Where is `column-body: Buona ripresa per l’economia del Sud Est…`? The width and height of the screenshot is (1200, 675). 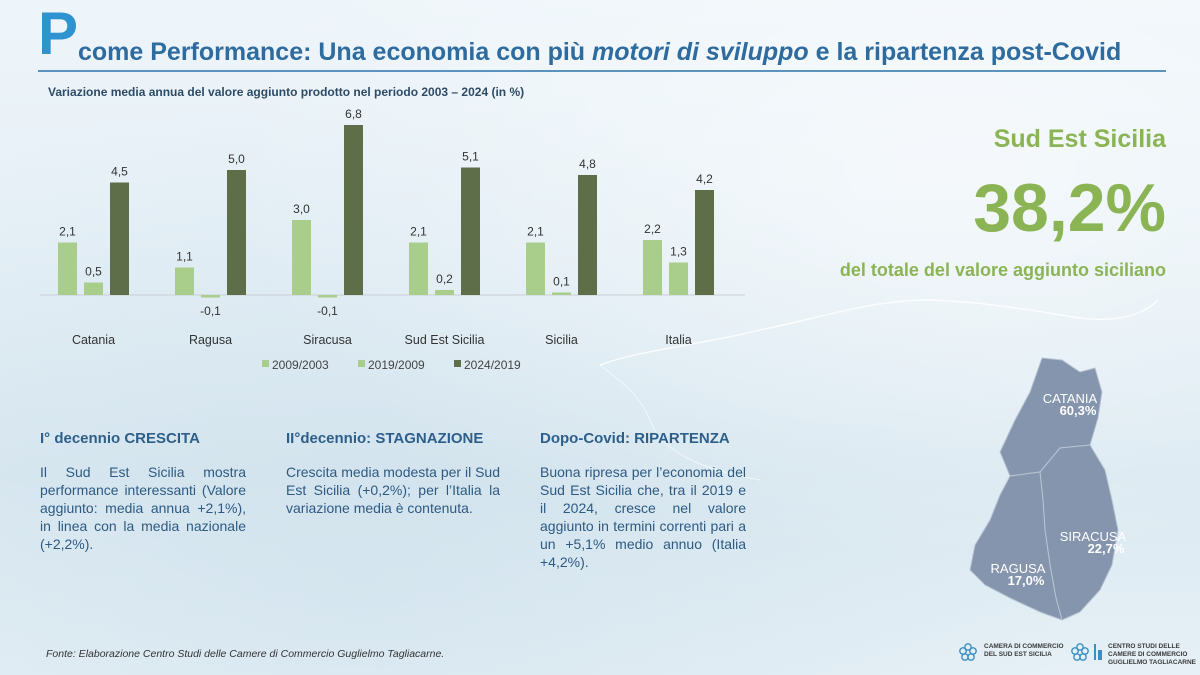 column-body: Buona ripresa per l’economia del Sud Est… is located at coordinates (643, 517).